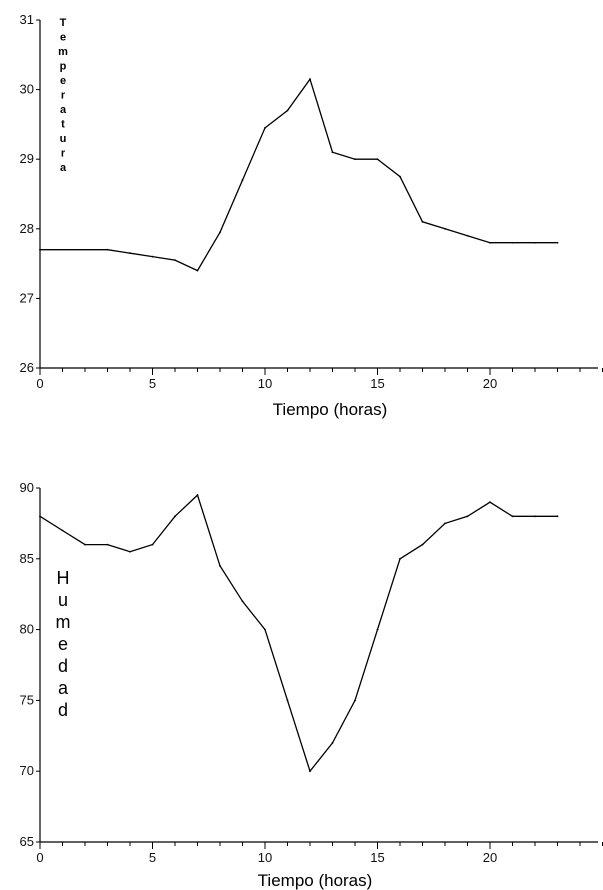 This screenshot has height=890, width=603. I want to click on temperature-y-title-letter: p, so click(63, 67).